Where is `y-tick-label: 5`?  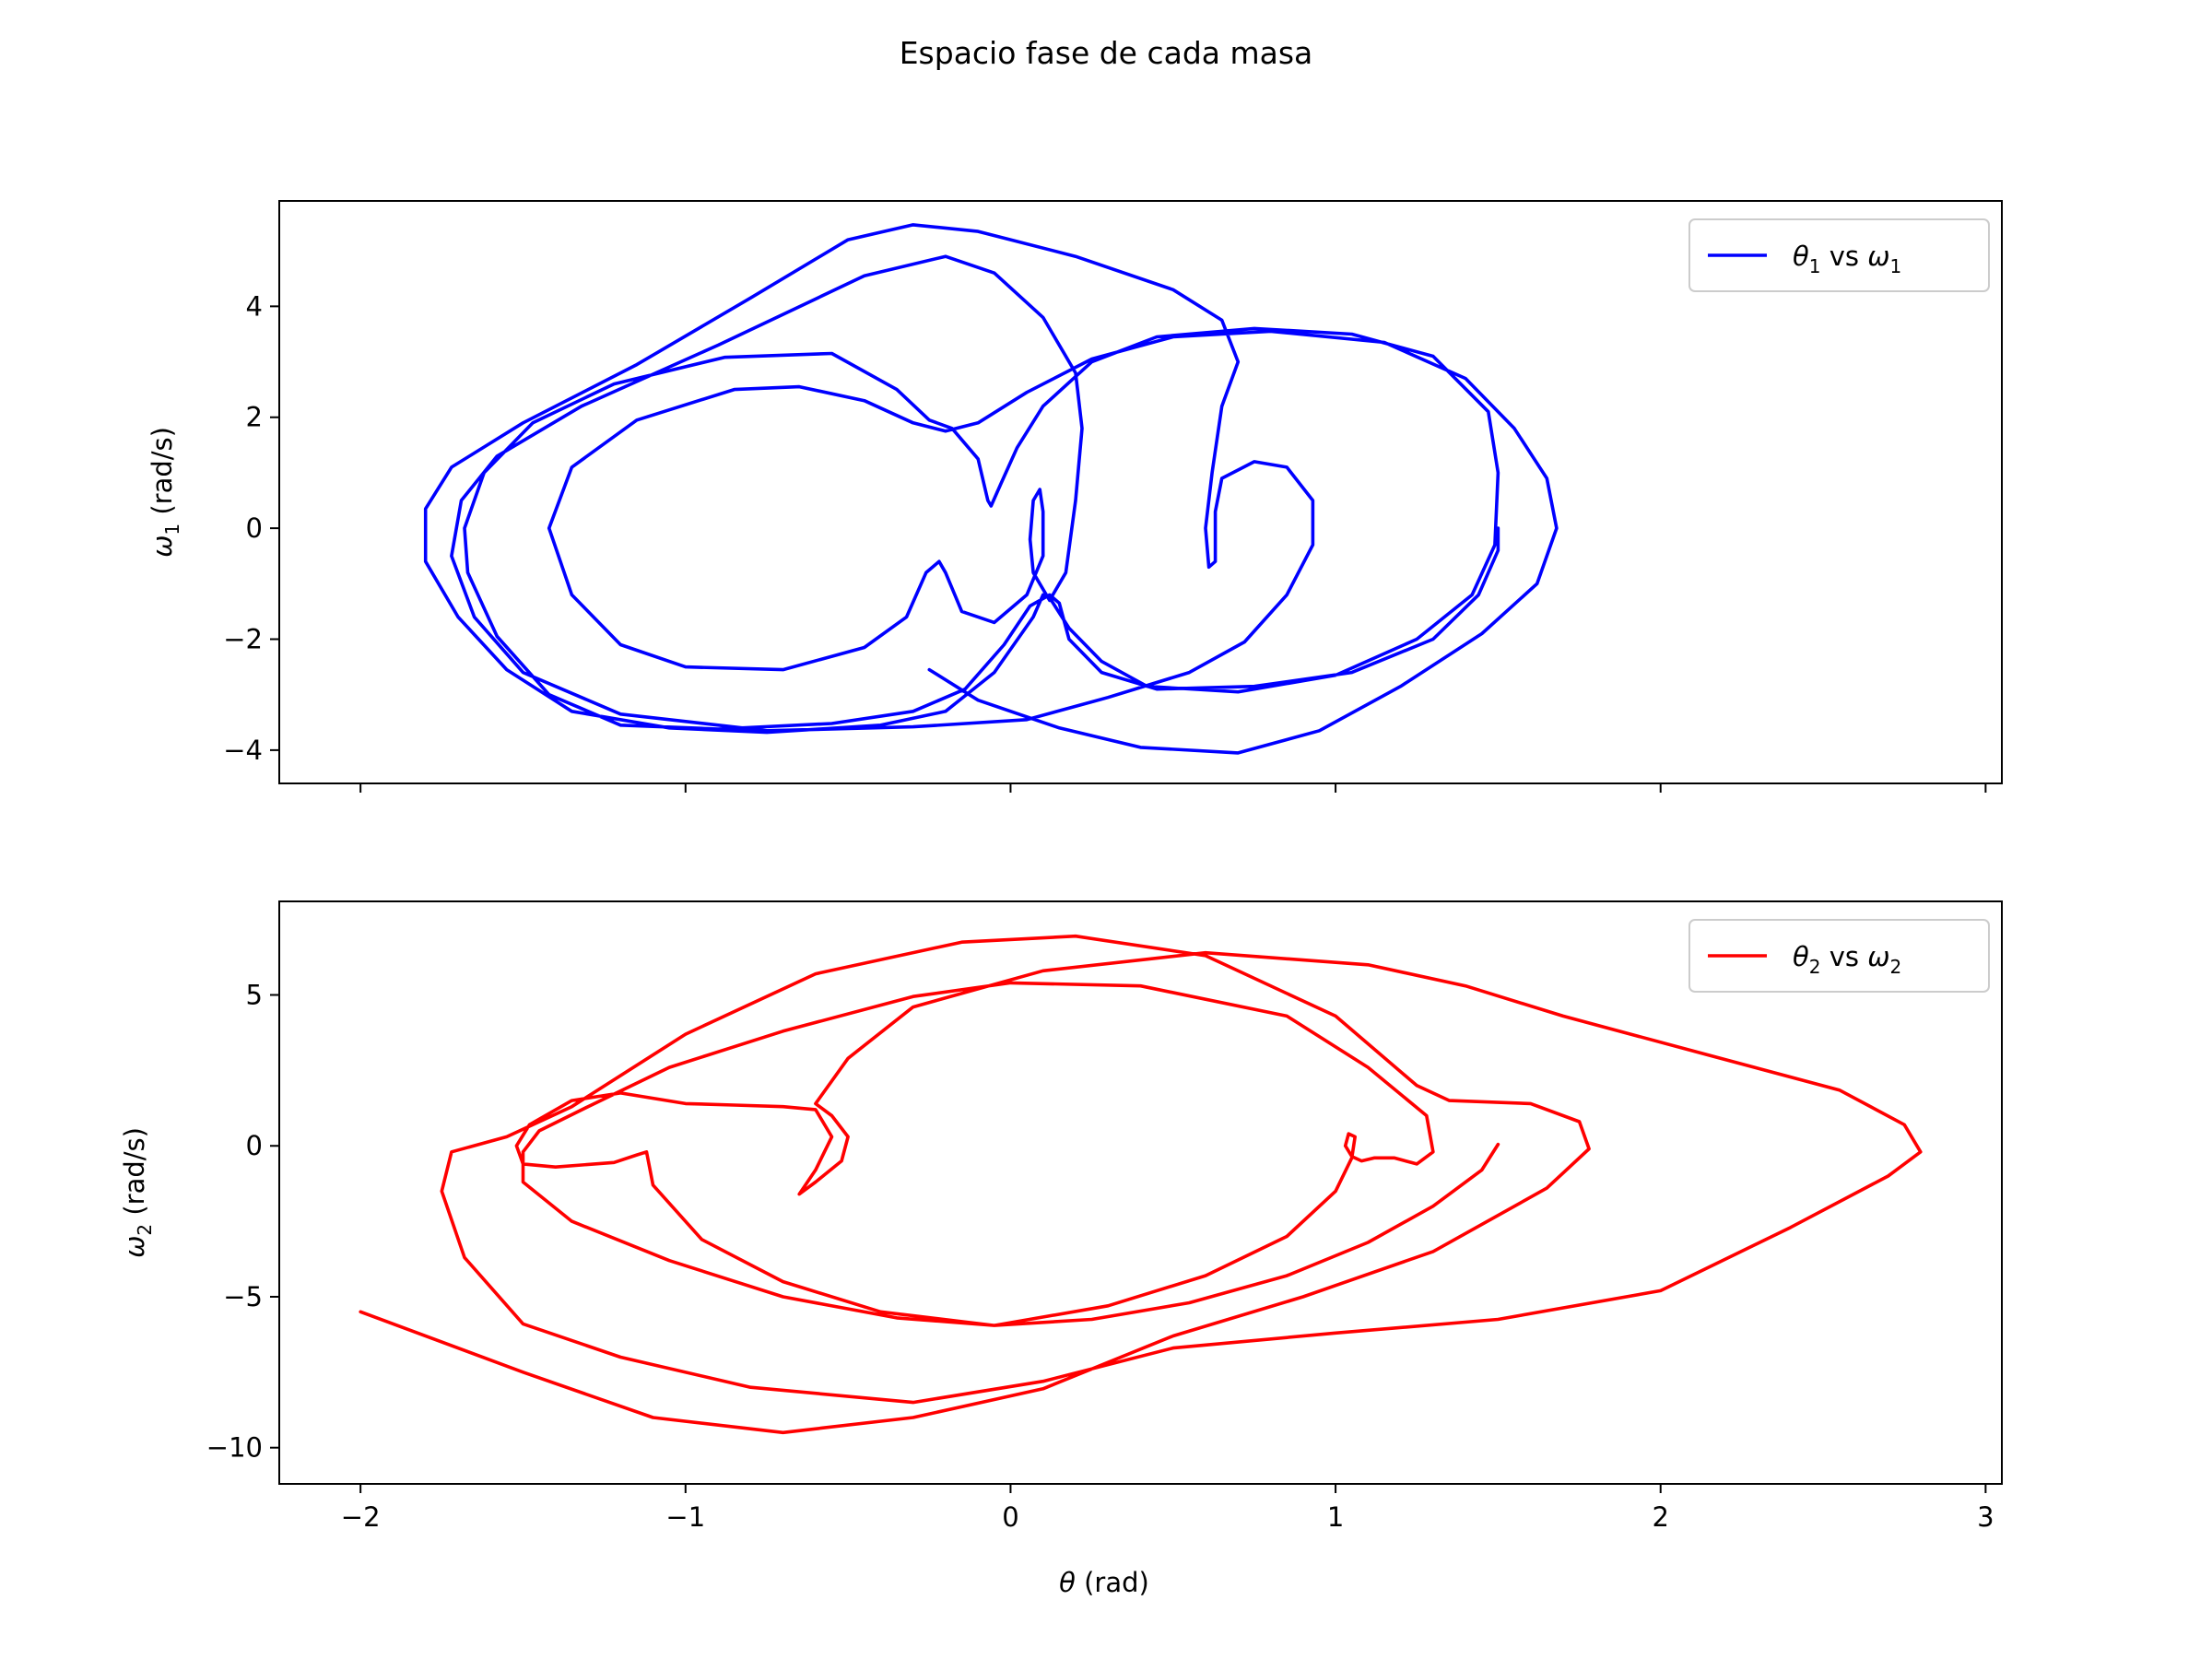
y-tick-label: 5 is located at coordinates (254, 995).